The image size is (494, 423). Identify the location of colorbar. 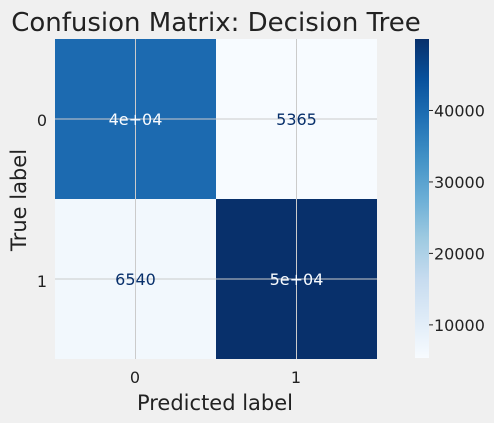
(422, 198).